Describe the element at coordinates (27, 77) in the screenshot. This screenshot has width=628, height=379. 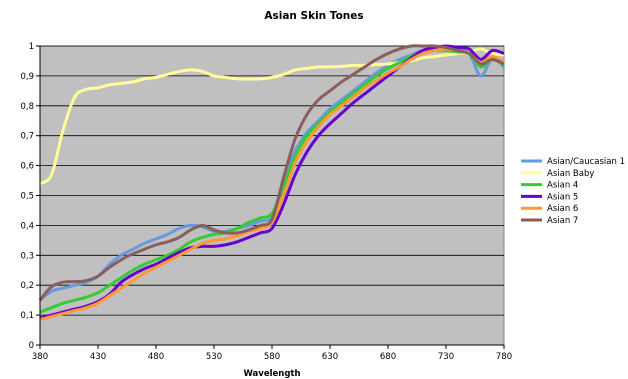
I see `y-tick-label: 0,9` at that location.